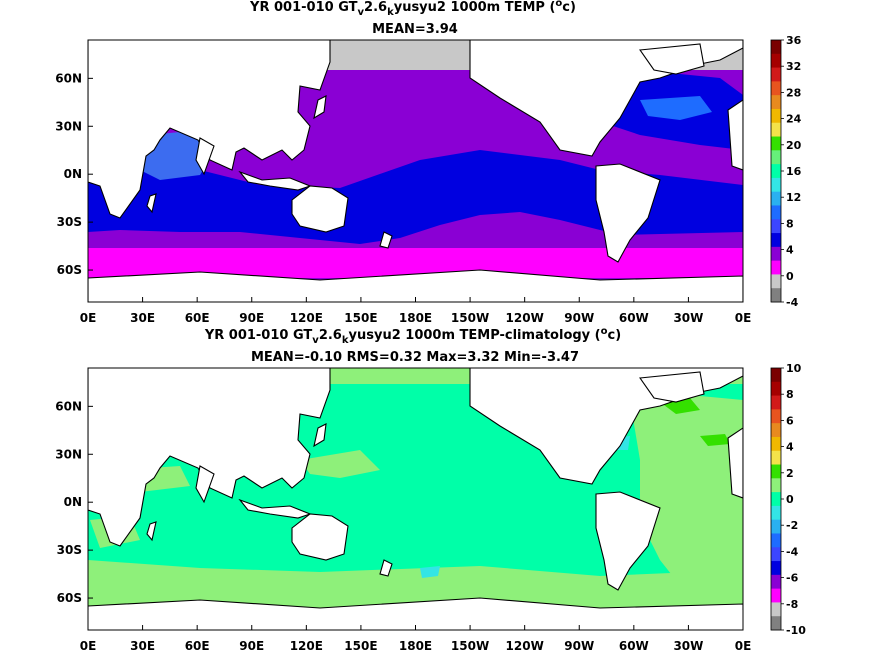 The image size is (875, 656). Describe the element at coordinates (792, 302) in the screenshot. I see `top-colorbar-label: -4` at that location.